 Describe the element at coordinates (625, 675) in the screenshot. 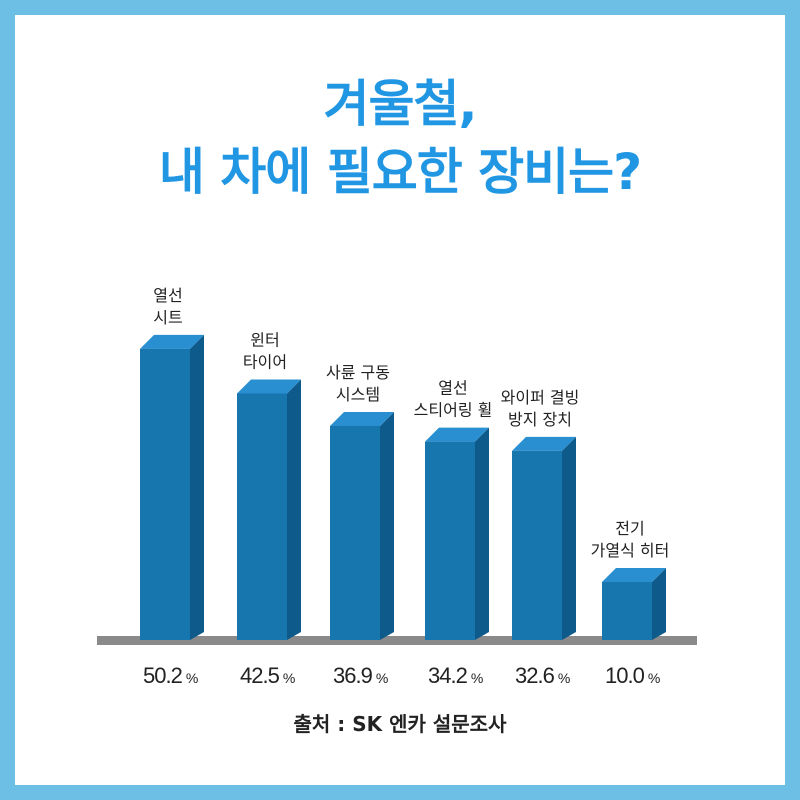

I see `value-number: 10.0` at that location.